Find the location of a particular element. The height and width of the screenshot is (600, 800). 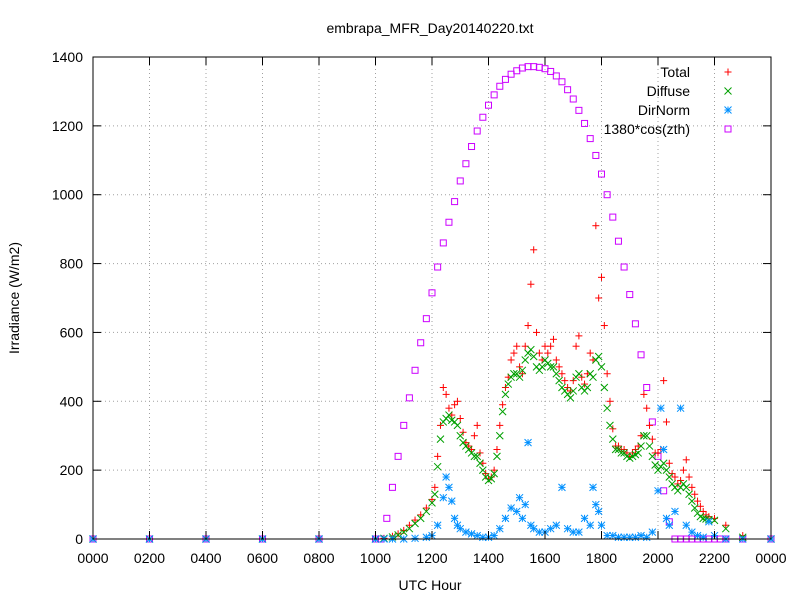

x-tick-label: 1400 is located at coordinates (488, 558).